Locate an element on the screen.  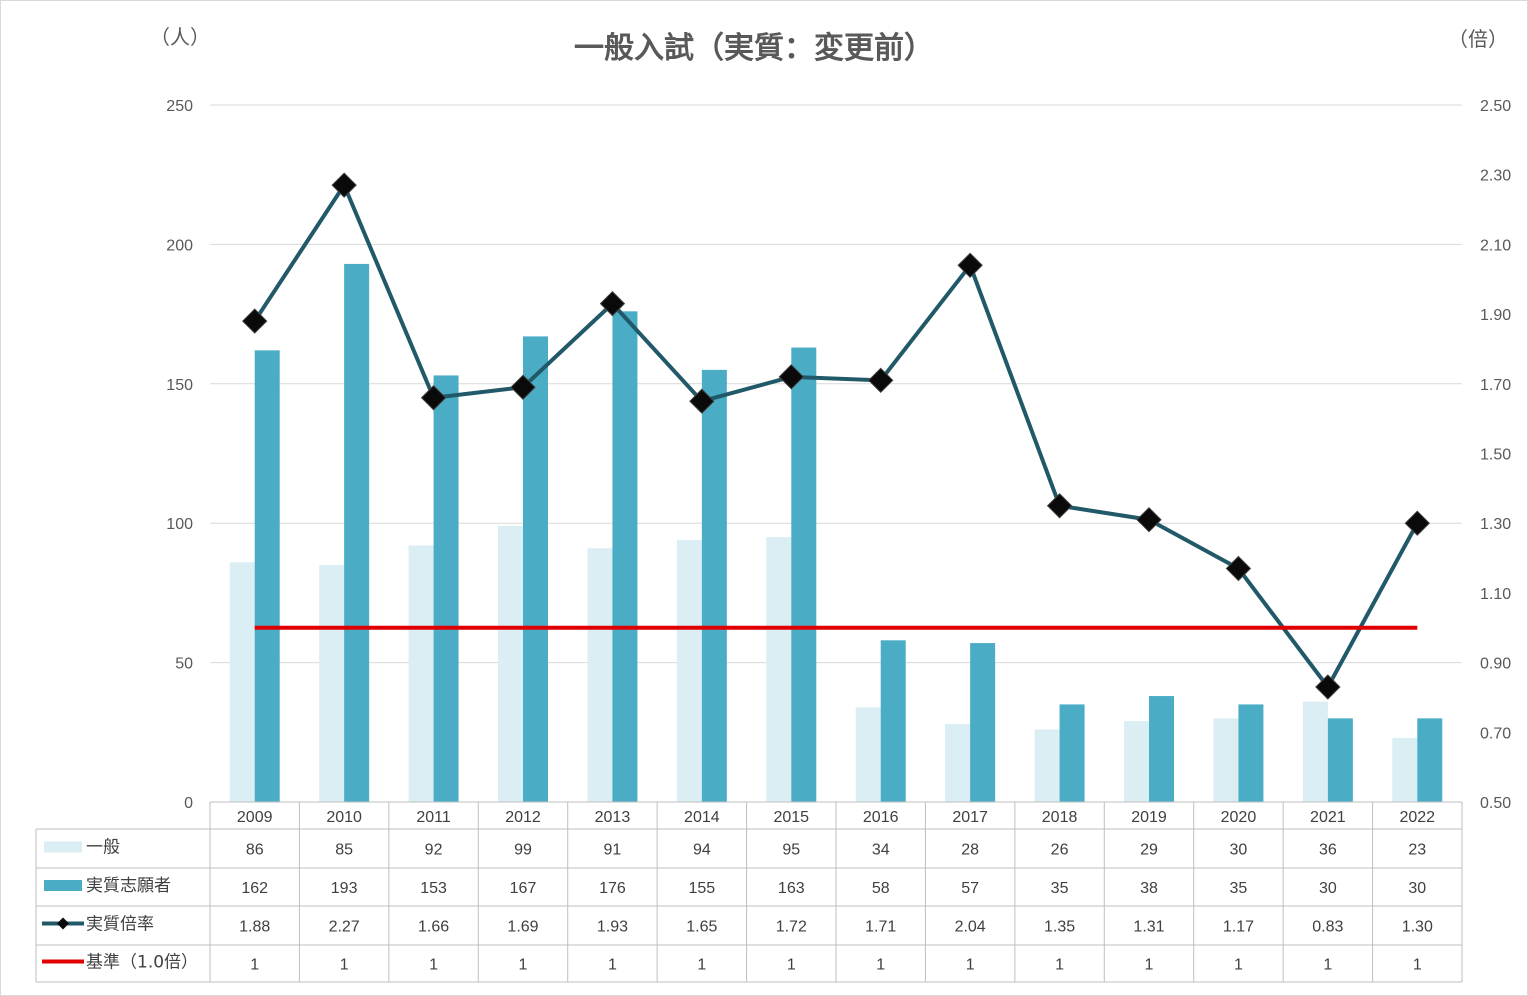
data-label: 28 is located at coordinates (970, 850).